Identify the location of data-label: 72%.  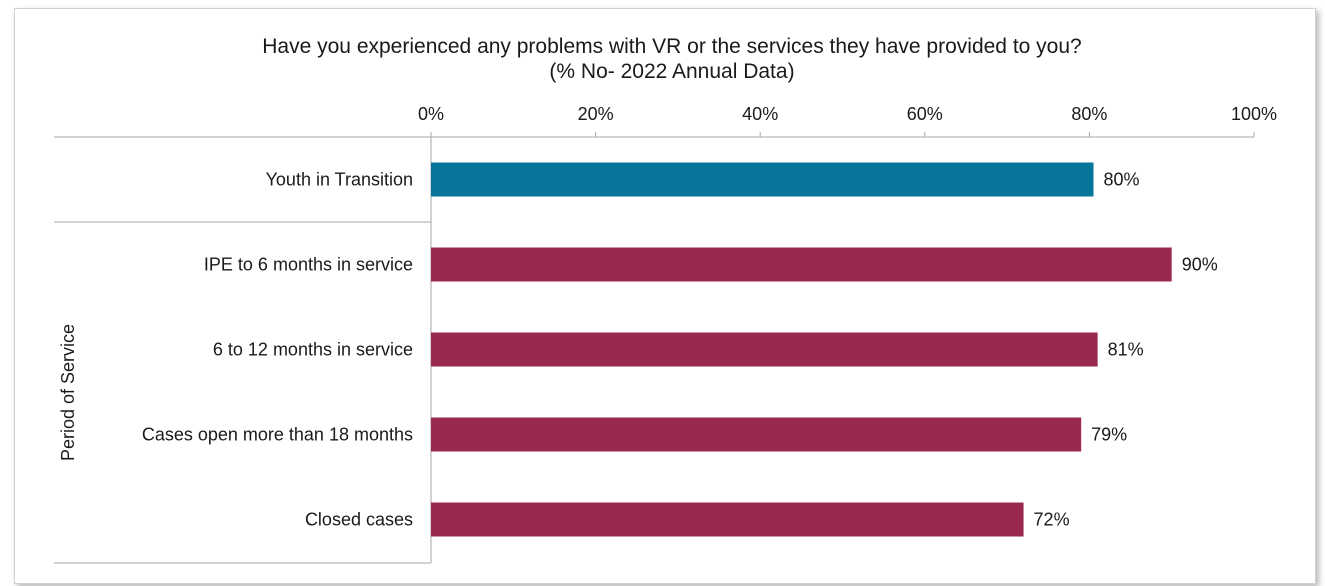
(1052, 520).